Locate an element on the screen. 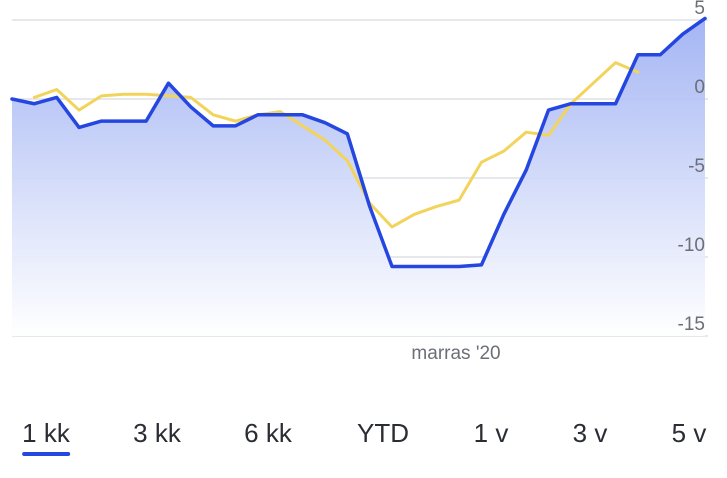  tab-1-v: 1 v is located at coordinates (491, 433).